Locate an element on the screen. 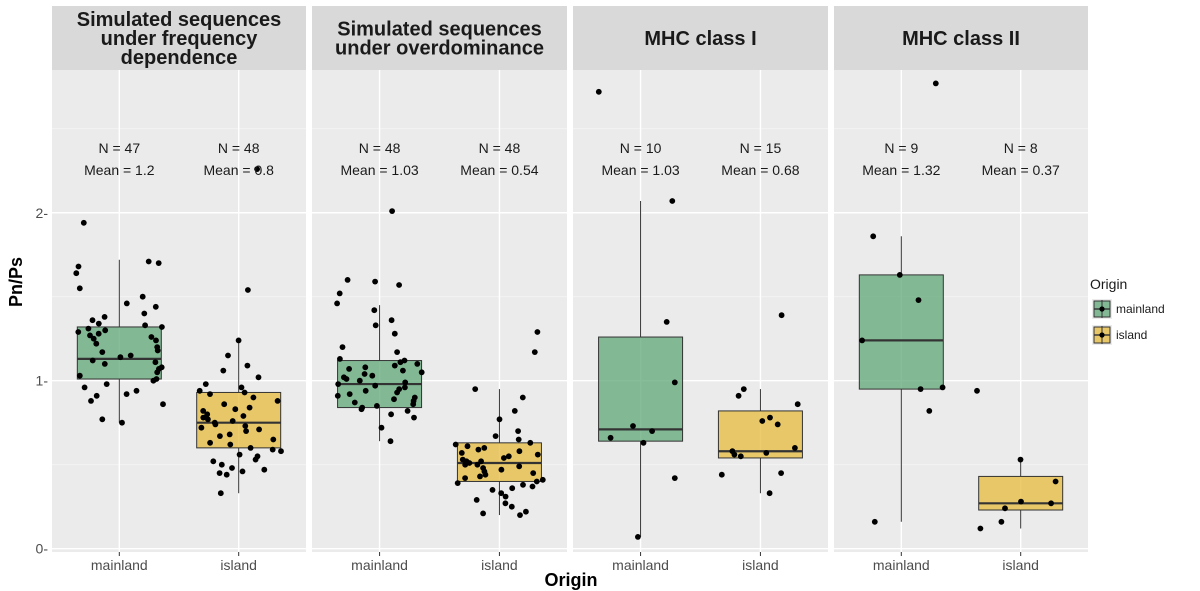 The image size is (1200, 591). n-annotation: N = 9 is located at coordinates (901, 148).